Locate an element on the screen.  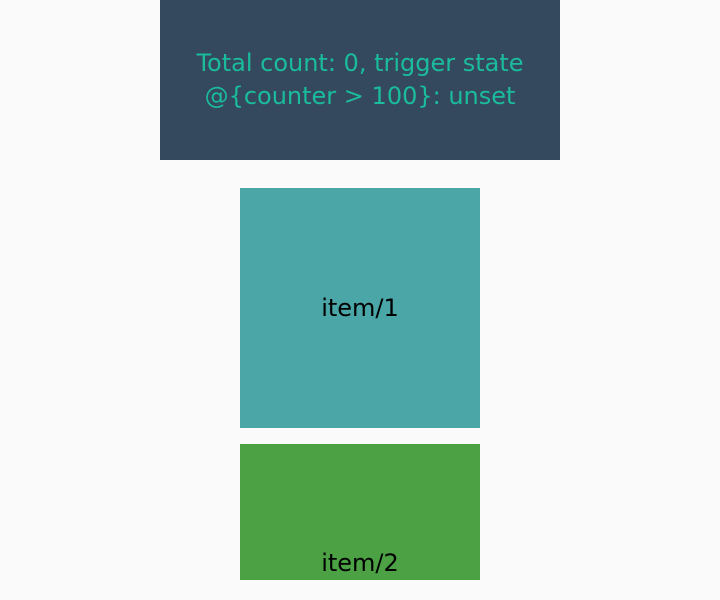
item-card-1: item/1 is located at coordinates (360, 308).